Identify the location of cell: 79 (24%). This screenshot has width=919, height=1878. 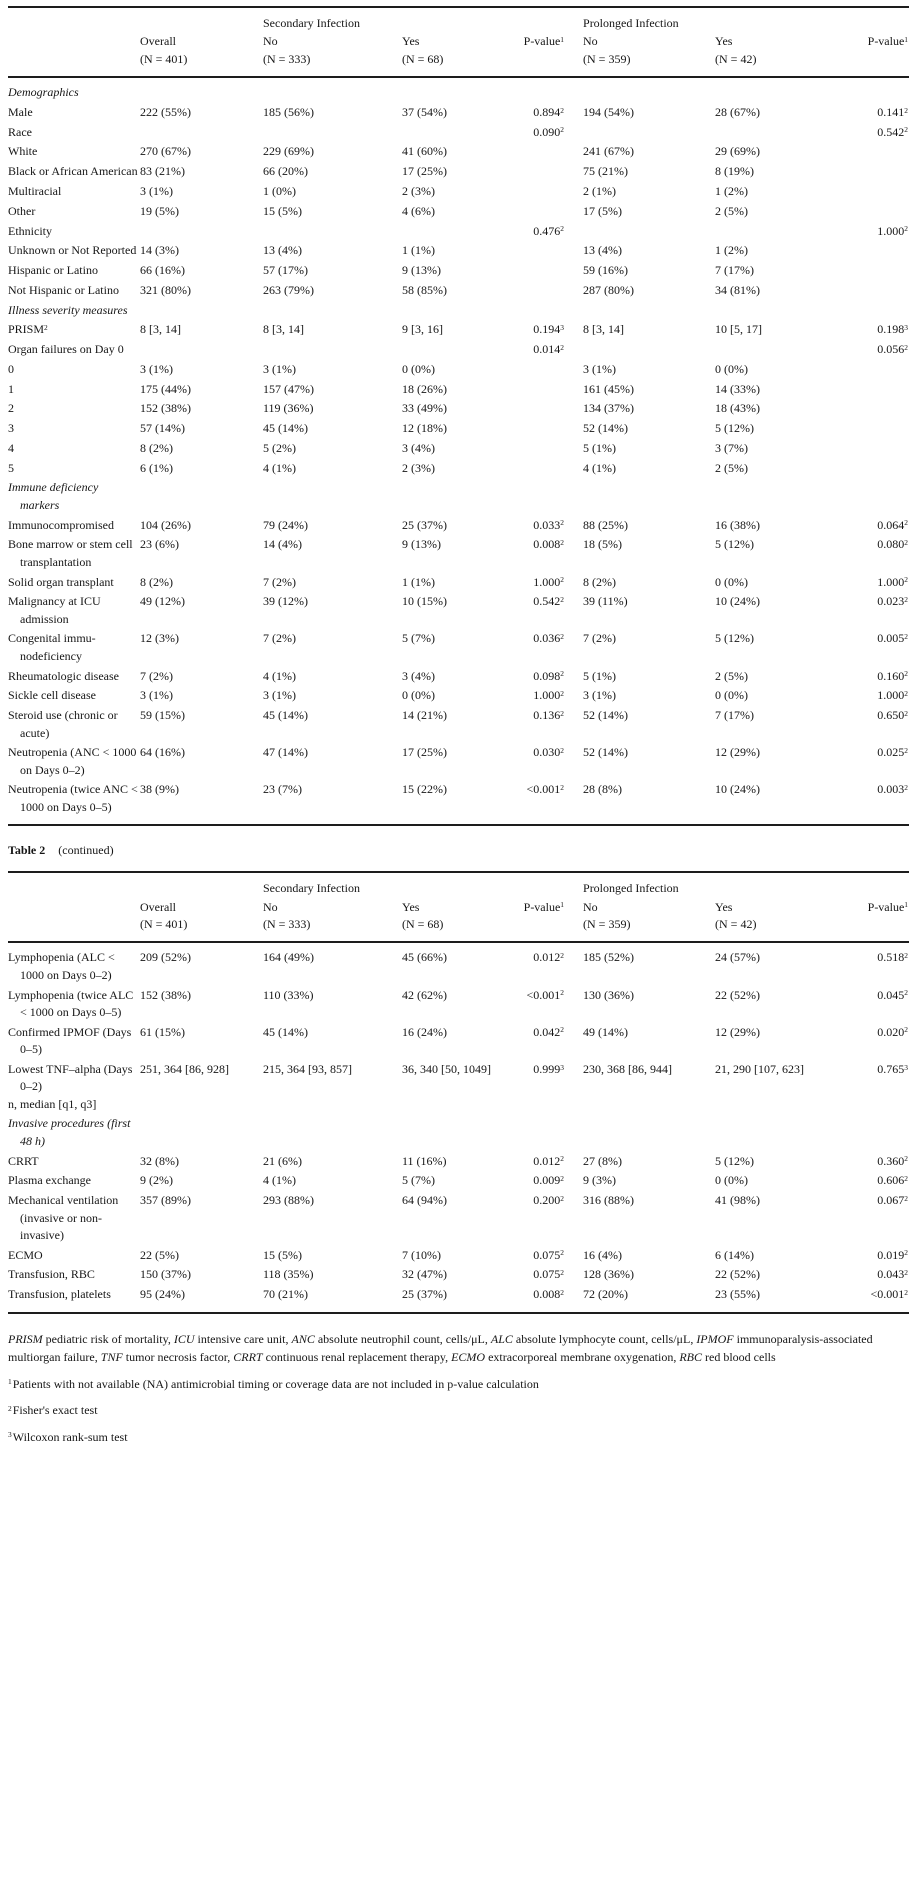
(285, 524).